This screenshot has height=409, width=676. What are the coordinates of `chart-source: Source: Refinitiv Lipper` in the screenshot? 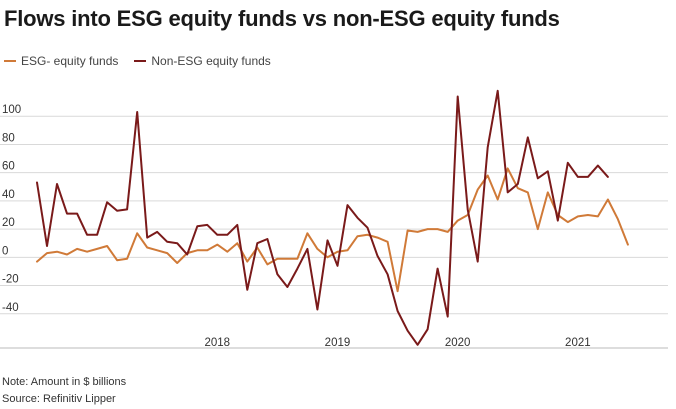 It's located at (59, 399).